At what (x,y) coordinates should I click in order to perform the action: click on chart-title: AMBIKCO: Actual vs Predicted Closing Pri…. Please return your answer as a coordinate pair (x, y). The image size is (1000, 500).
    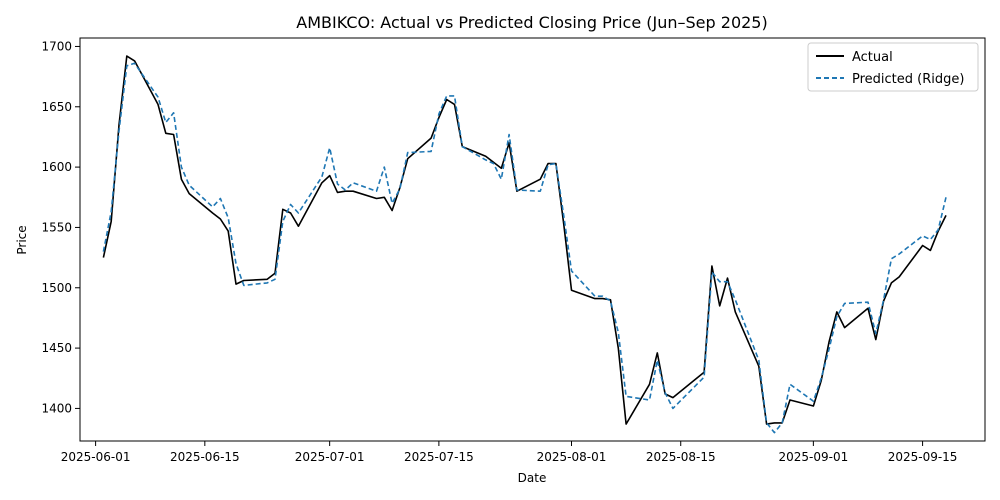
    Looking at the image, I should click on (531, 22).